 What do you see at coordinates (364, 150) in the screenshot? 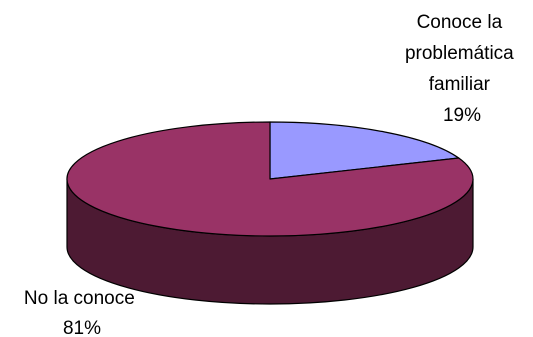
I see `pie-slice-conoce-la-problem-tica-familiar` at bounding box center [364, 150].